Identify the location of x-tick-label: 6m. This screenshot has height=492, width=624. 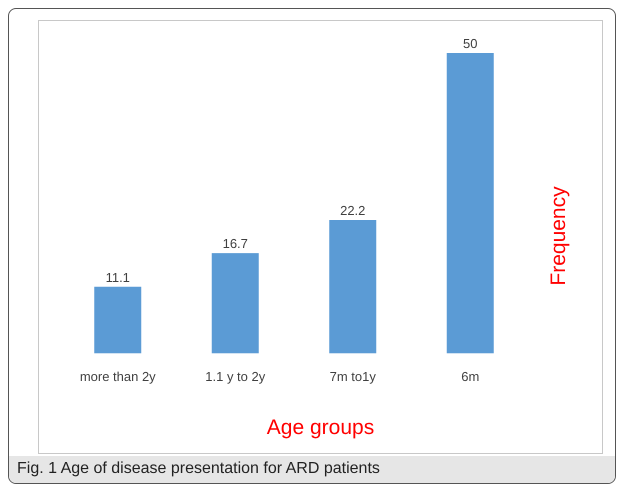
(470, 376).